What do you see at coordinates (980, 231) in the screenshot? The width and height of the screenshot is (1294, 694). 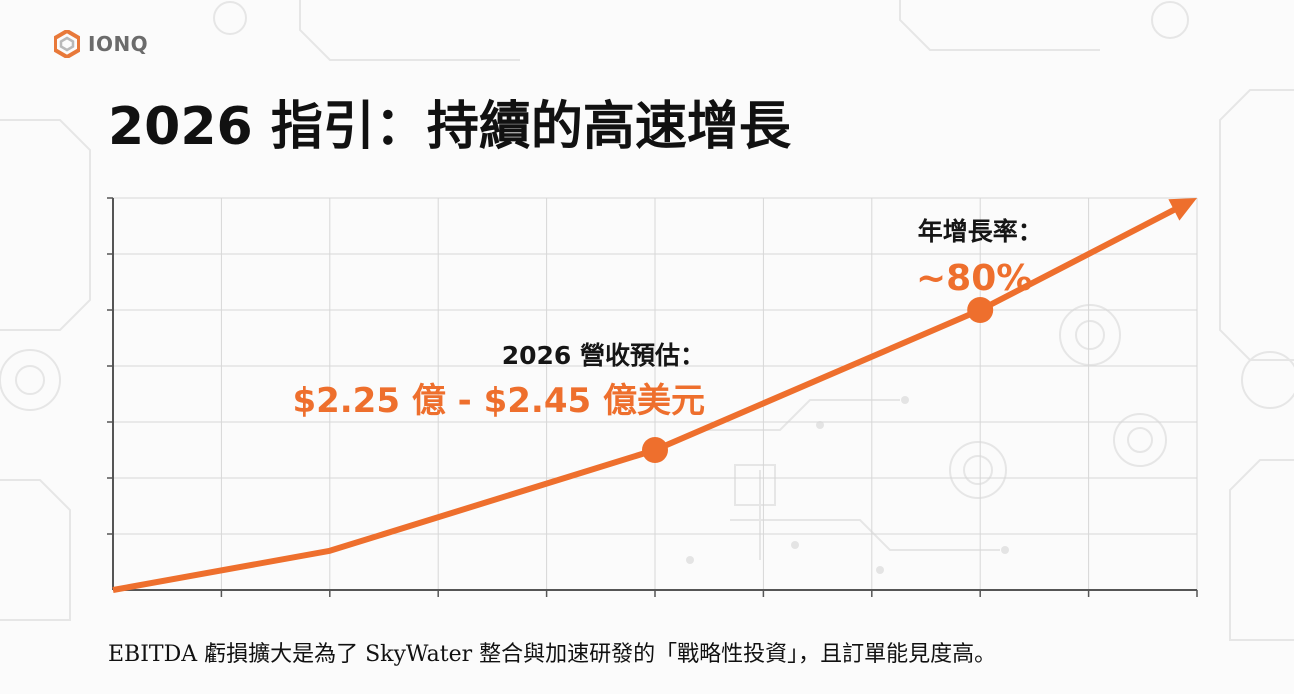 I see `point-label-title: 年增長率：` at bounding box center [980, 231].